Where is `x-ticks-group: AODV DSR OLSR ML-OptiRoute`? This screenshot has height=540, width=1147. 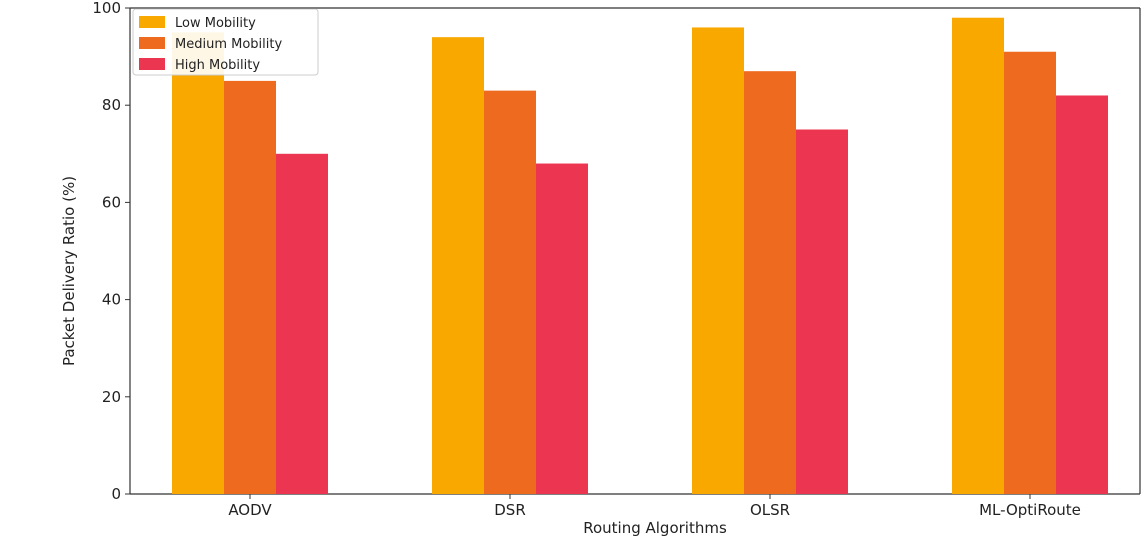
x-ticks-group: AODV DSR OLSR ML-OptiRoute is located at coordinates (654, 506).